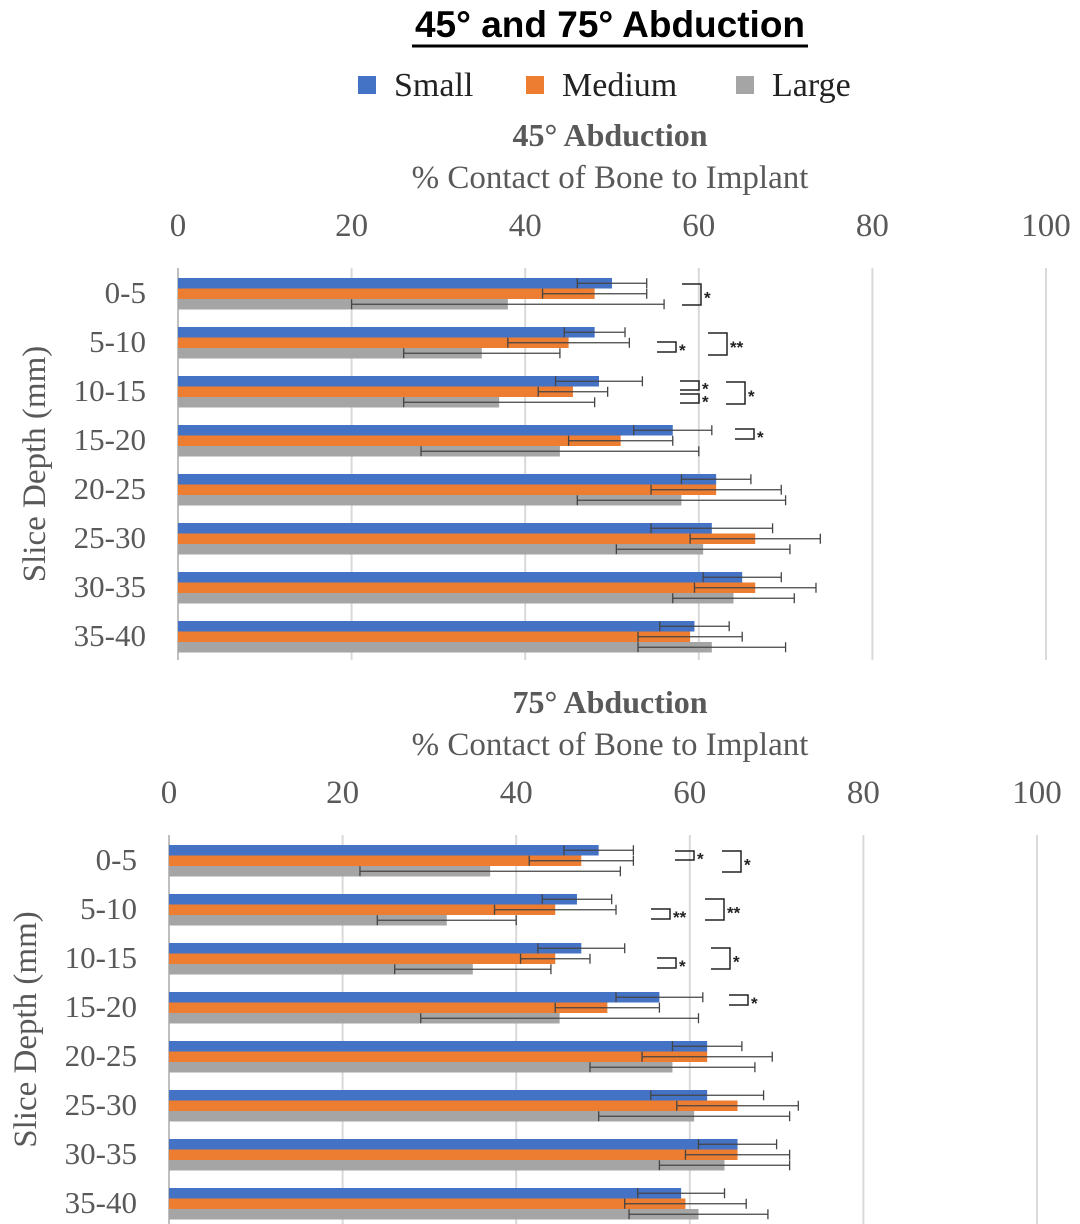  Describe the element at coordinates (433, 85) in the screenshot. I see `legend-label-small: Small` at that location.